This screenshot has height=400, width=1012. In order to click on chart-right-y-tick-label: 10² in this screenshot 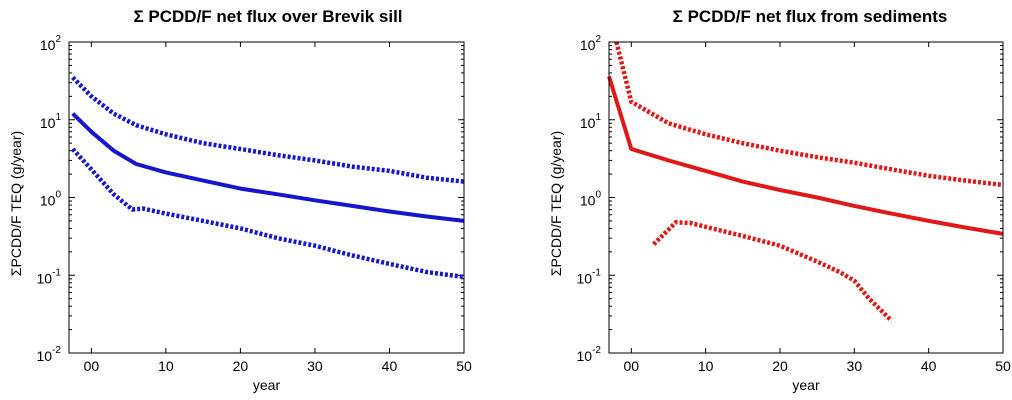, I will do `click(591, 43)`.